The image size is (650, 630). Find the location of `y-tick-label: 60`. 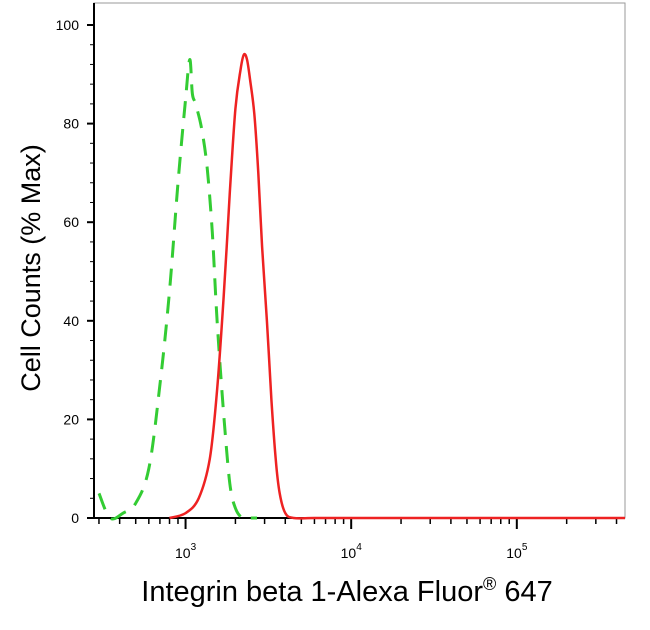

y-tick-label: 60 is located at coordinates (71, 222).